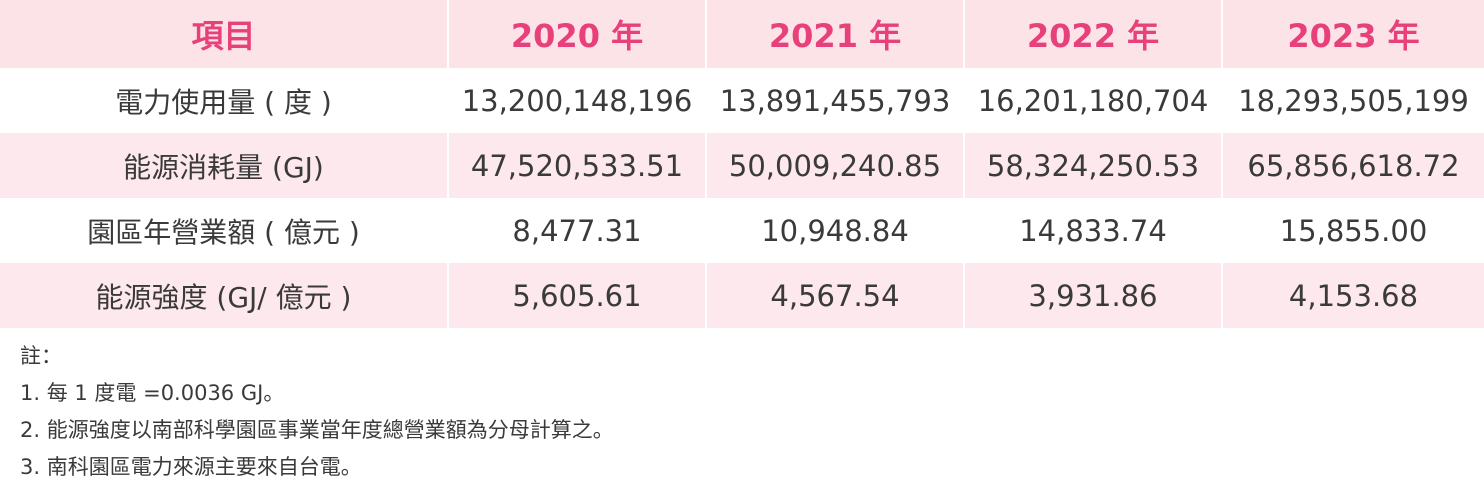  What do you see at coordinates (1094, 34) in the screenshot?
I see `header-year-2022: 2022 年` at bounding box center [1094, 34].